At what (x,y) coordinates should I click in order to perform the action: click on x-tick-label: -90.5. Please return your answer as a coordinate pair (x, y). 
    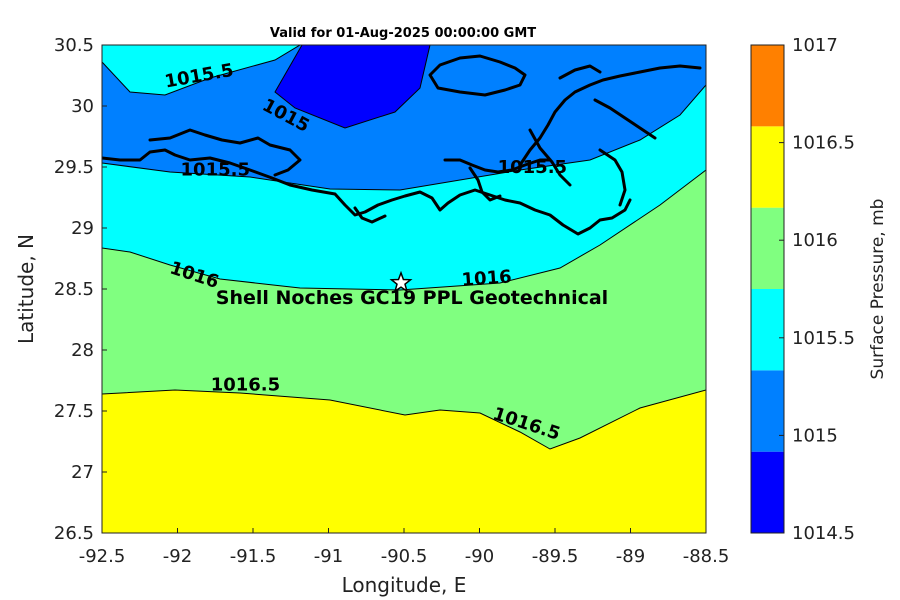
    Looking at the image, I should click on (404, 556).